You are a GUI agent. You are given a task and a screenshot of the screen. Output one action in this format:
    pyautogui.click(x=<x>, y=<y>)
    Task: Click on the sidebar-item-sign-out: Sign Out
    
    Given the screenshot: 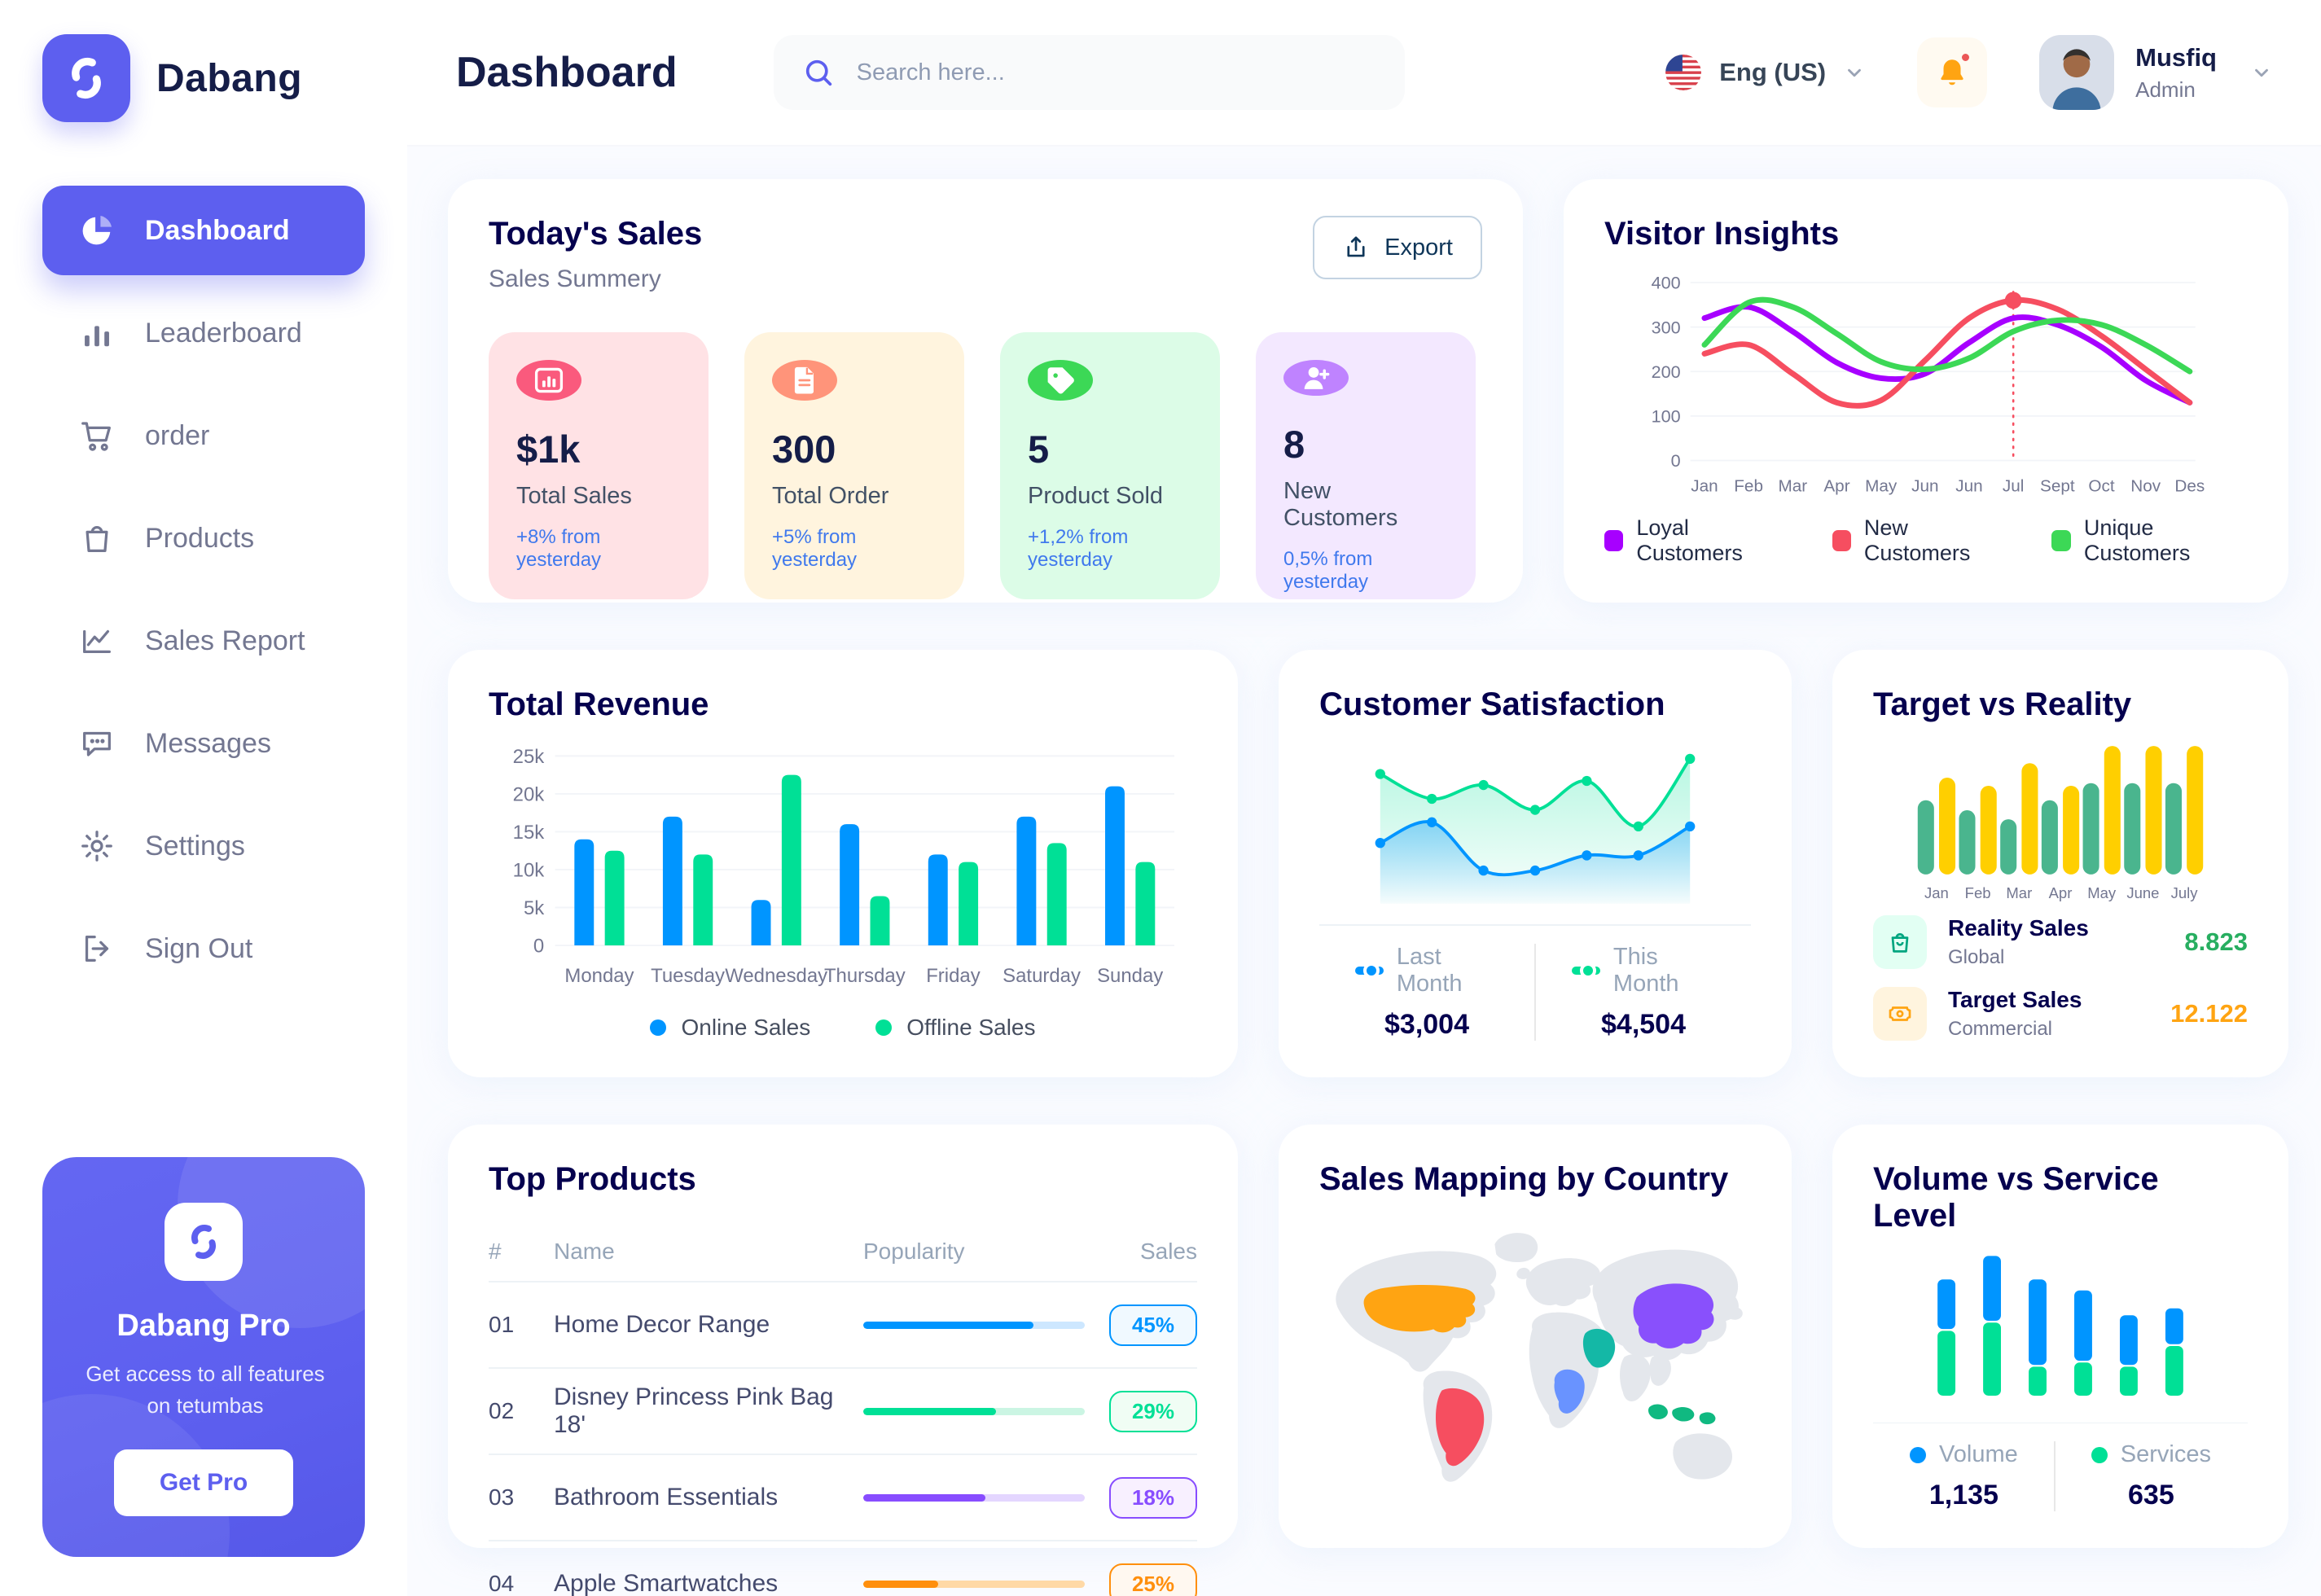 What is the action you would take?
    pyautogui.click(x=203, y=948)
    